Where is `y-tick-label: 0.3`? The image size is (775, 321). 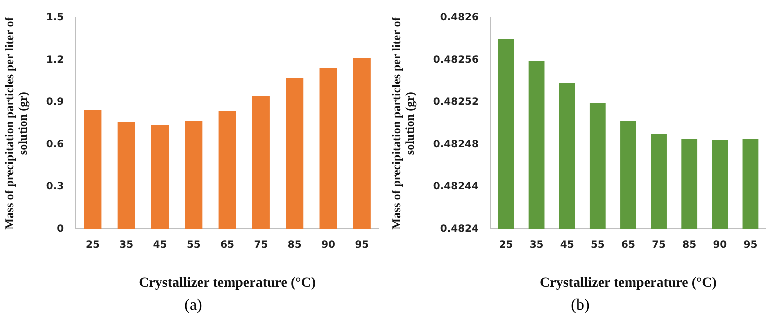 y-tick-label: 0.3 is located at coordinates (55, 187).